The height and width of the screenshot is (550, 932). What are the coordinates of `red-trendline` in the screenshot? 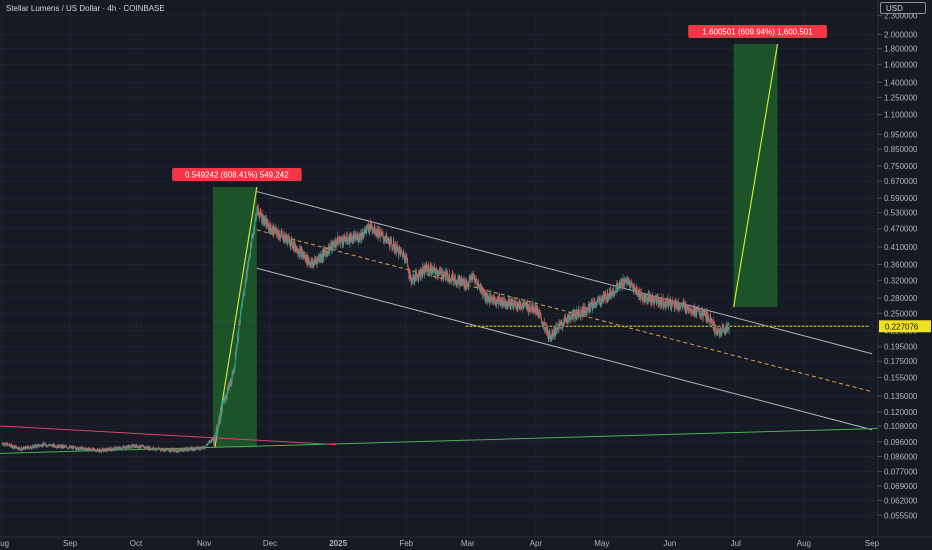 It's located at (168, 435).